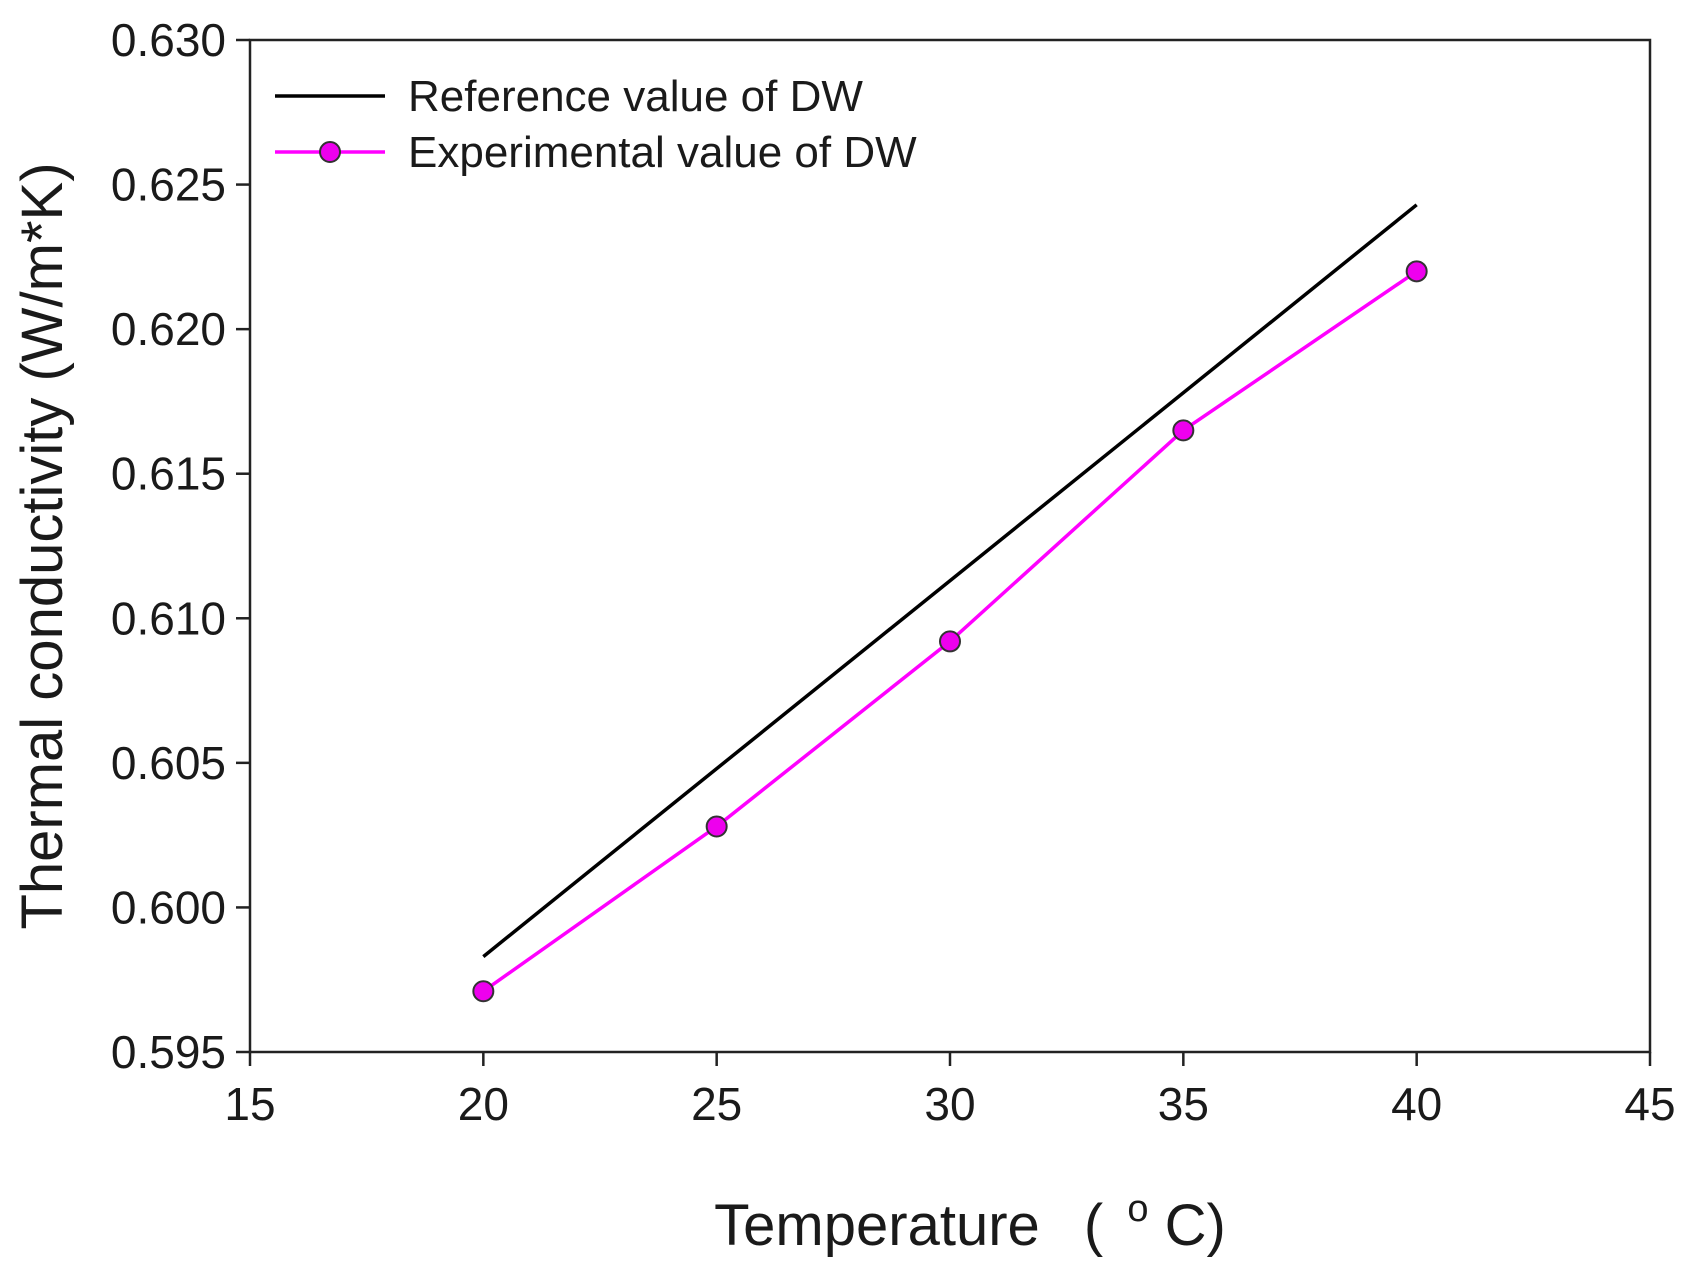  What do you see at coordinates (662, 152) in the screenshot?
I see `legend-label-experimental: Experimental value of DW` at bounding box center [662, 152].